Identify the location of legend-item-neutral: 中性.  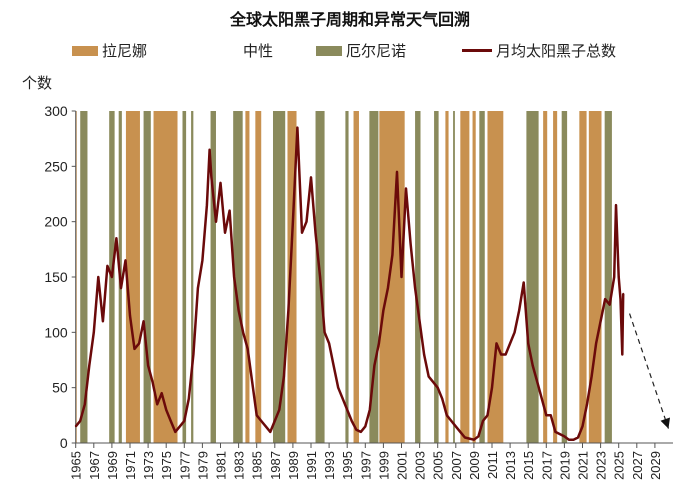
(258, 50).